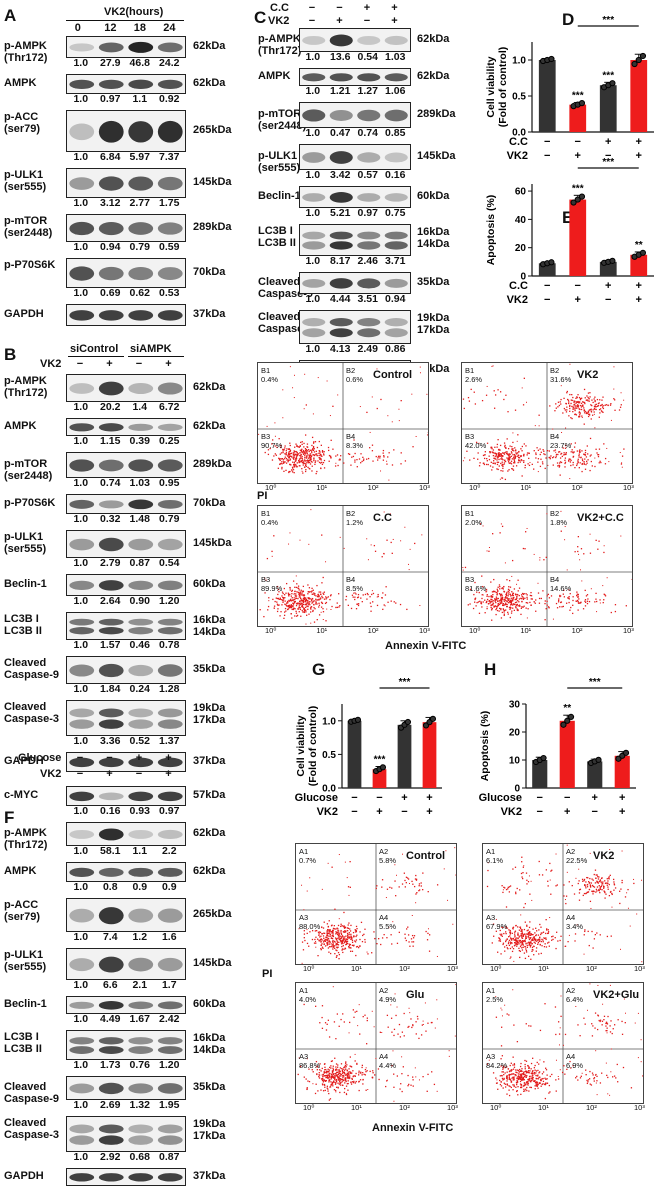 The image size is (672, 1186). I want to click on blot-image, so click(126, 465).